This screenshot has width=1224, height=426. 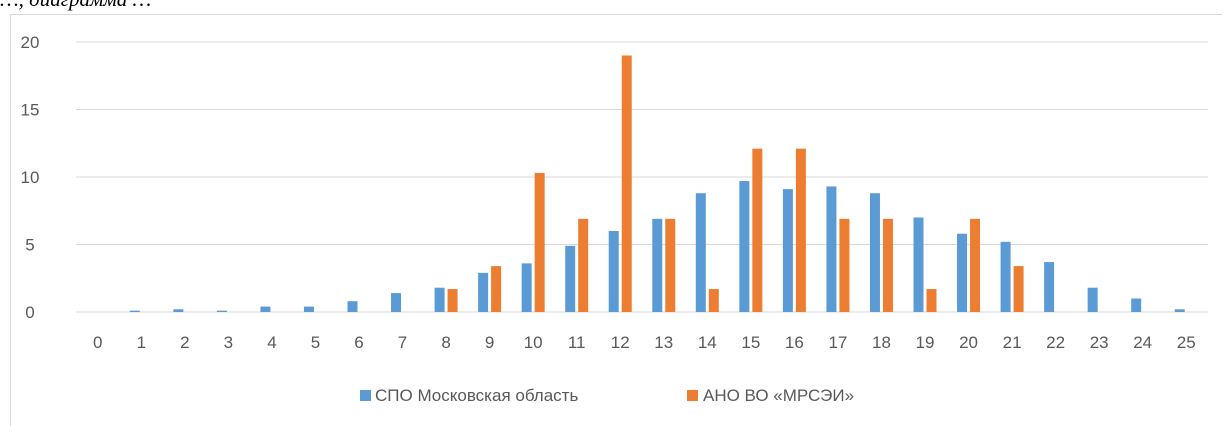 I want to click on x-tick-label: 0, so click(x=97, y=342).